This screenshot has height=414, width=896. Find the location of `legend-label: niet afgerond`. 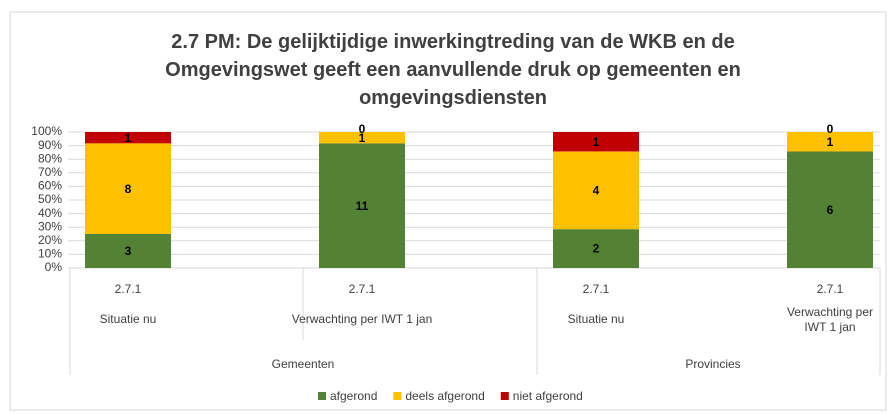

legend-label: niet afgerond is located at coordinates (548, 396).